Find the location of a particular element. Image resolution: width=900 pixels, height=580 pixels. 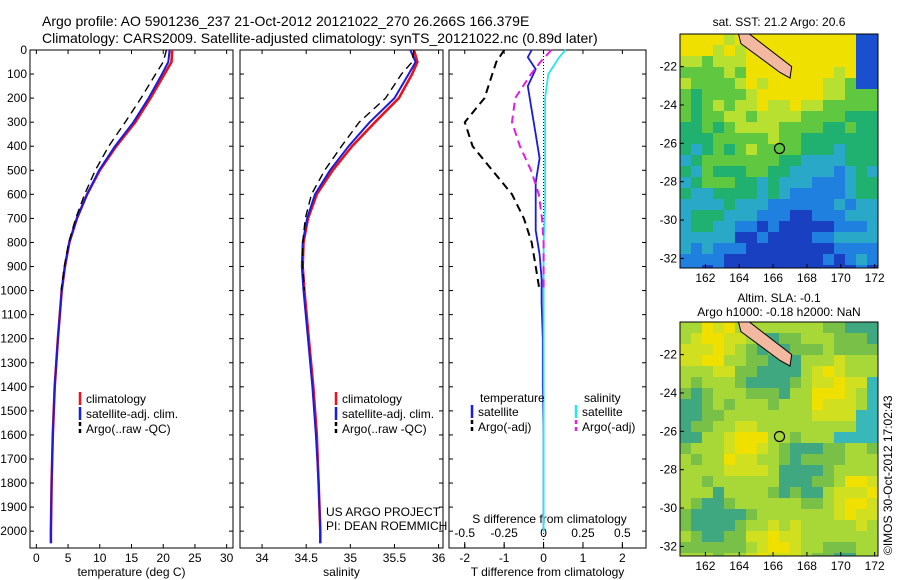

legend-title-salinity: salinity is located at coordinates (602, 398).